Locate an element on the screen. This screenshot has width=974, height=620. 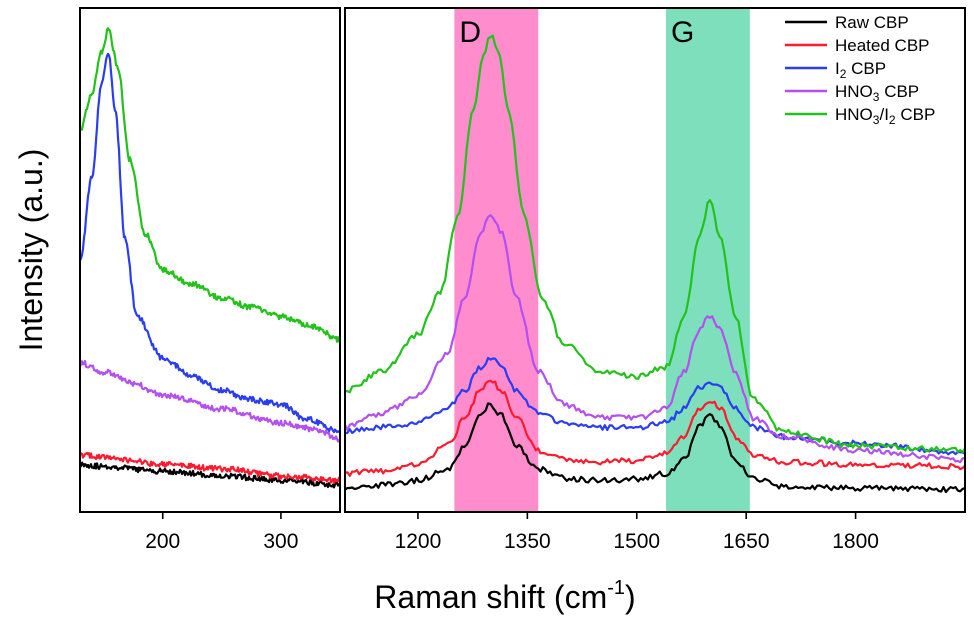
legend-entry: Raw CBP is located at coordinates (872, 22).